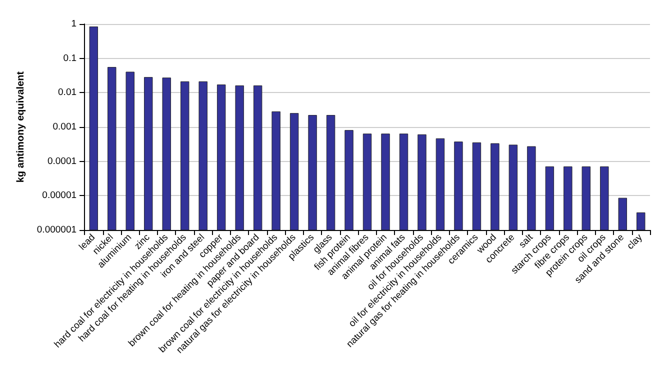 Image resolution: width=670 pixels, height=370 pixels. What do you see at coordinates (70, 58) in the screenshot?
I see `y-tick-label: 0.1` at bounding box center [70, 58].